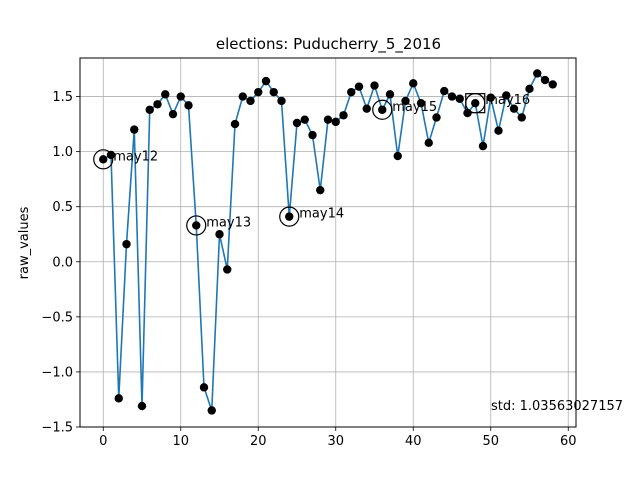 This screenshot has width=640, height=480. What do you see at coordinates (135, 156) in the screenshot?
I see `annotation-label: may12` at bounding box center [135, 156].